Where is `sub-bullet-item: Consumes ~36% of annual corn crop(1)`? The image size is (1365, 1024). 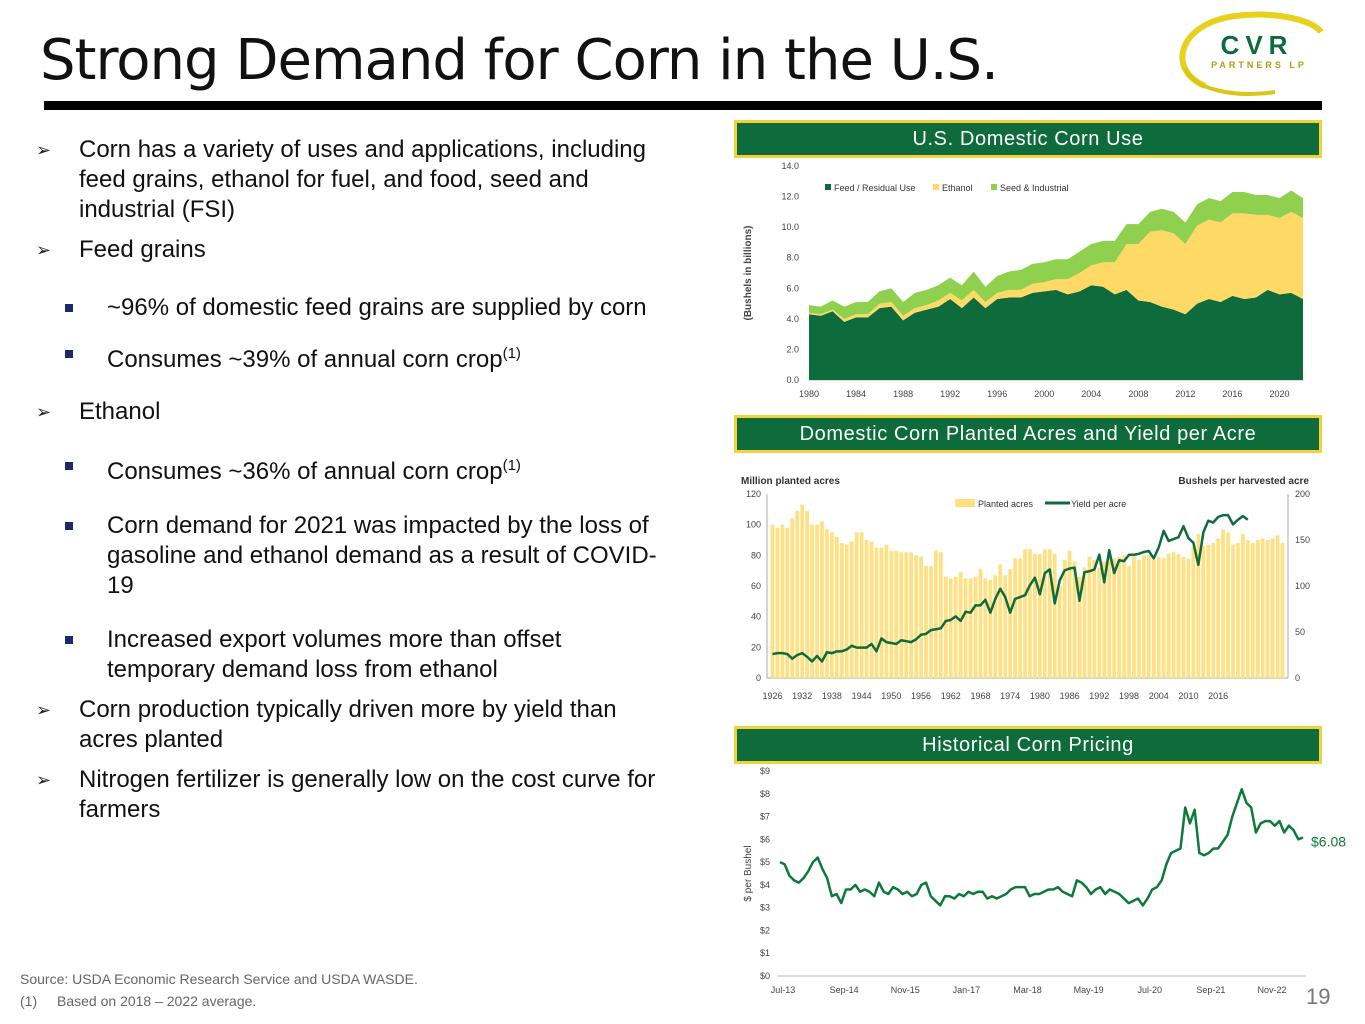 sub-bullet-item: Consumes ~36% of annual corn crop(1) is located at coordinates (356, 469).